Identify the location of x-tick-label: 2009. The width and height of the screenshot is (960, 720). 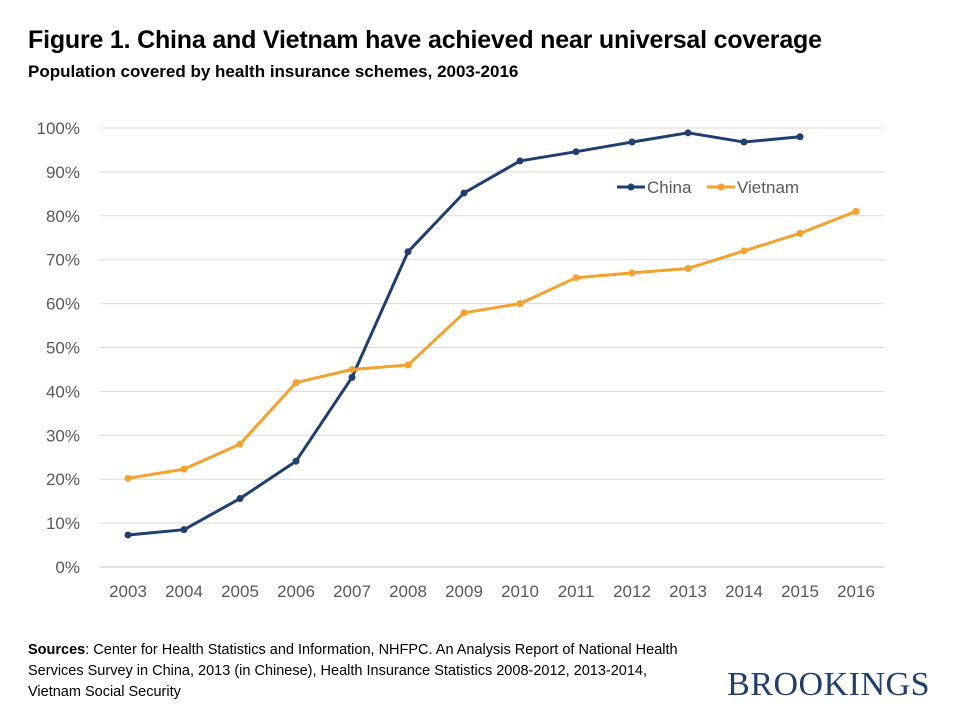
(464, 591).